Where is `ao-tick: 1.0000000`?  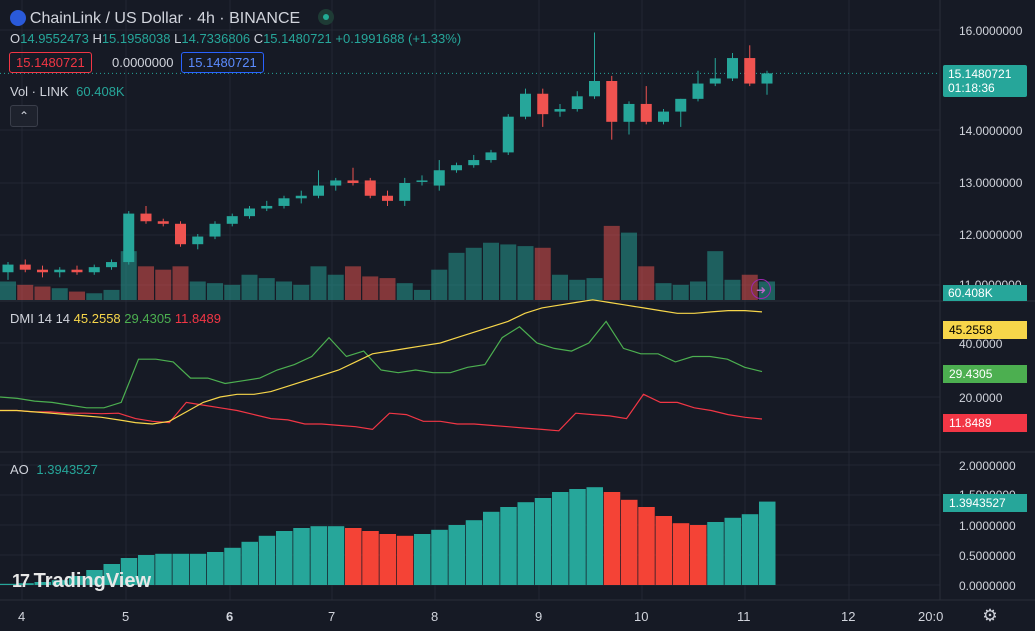
ao-tick: 1.0000000 is located at coordinates (987, 526).